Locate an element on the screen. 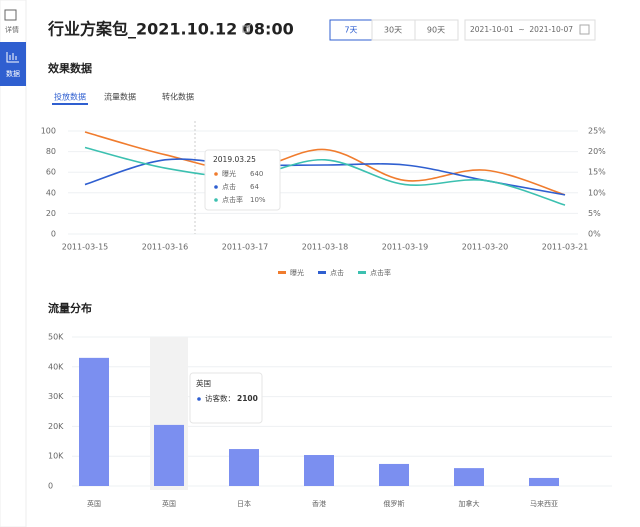 The height and width of the screenshot is (527, 640). y2-tick-label: 10% is located at coordinates (597, 192).